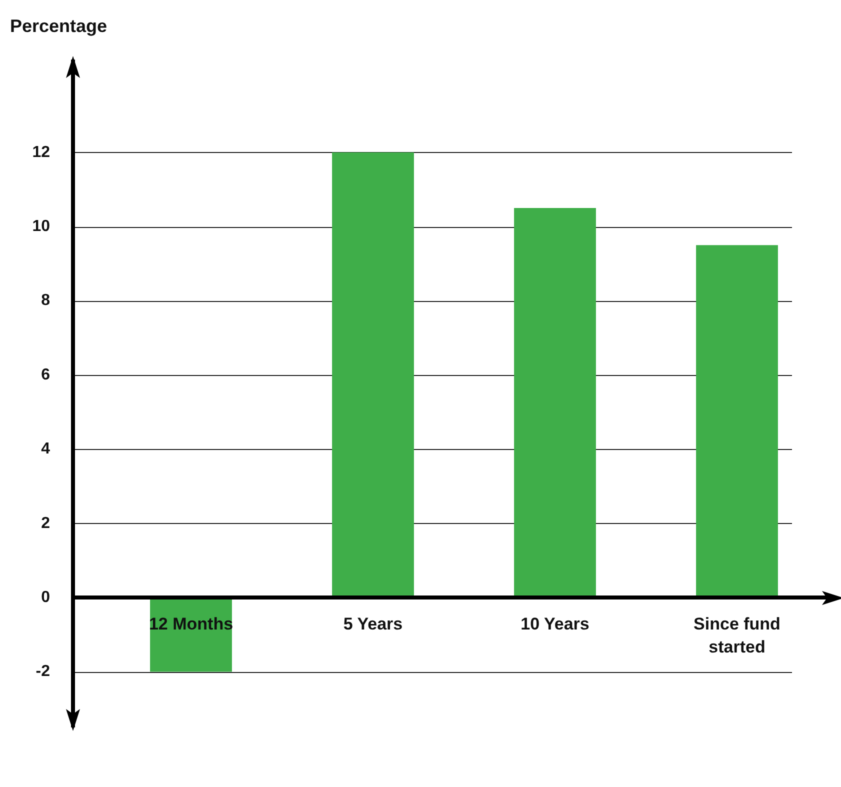  Describe the element at coordinates (45, 375) in the screenshot. I see `y-tick-label: 6` at that location.